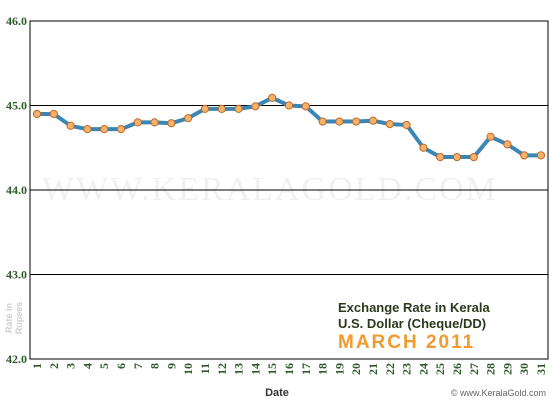 This screenshot has height=400, width=550. I want to click on y-axis-ticks: 42.0 43.0 44.0 45.0 46.0, so click(16, 190).